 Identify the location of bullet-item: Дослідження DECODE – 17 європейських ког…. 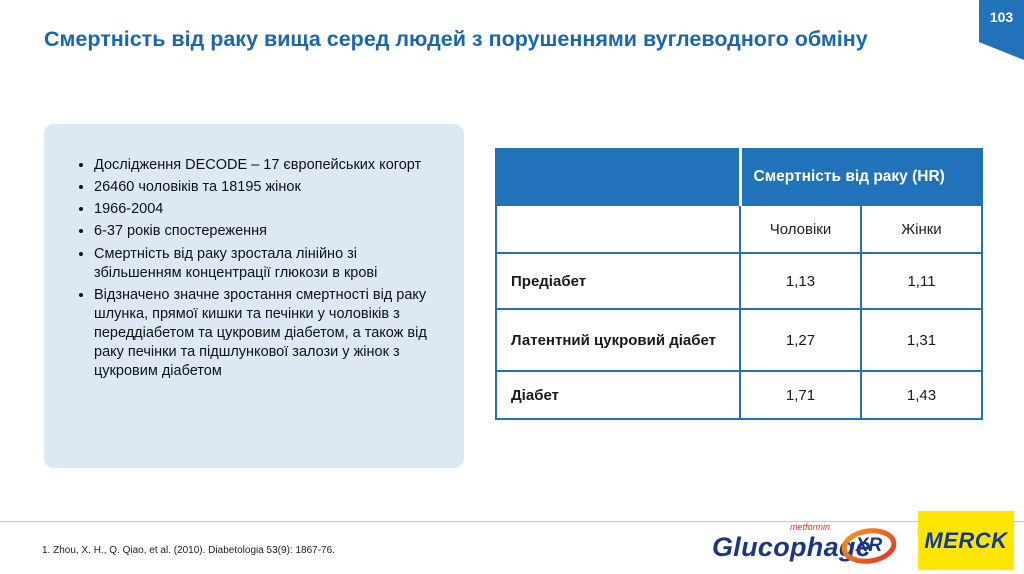
(267, 165).